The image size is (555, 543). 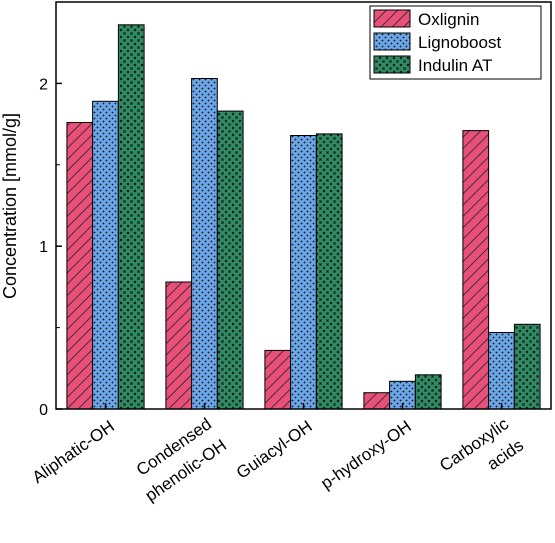 What do you see at coordinates (73, 452) in the screenshot?
I see `x-tick-label-0: Aliphatic-OH` at bounding box center [73, 452].